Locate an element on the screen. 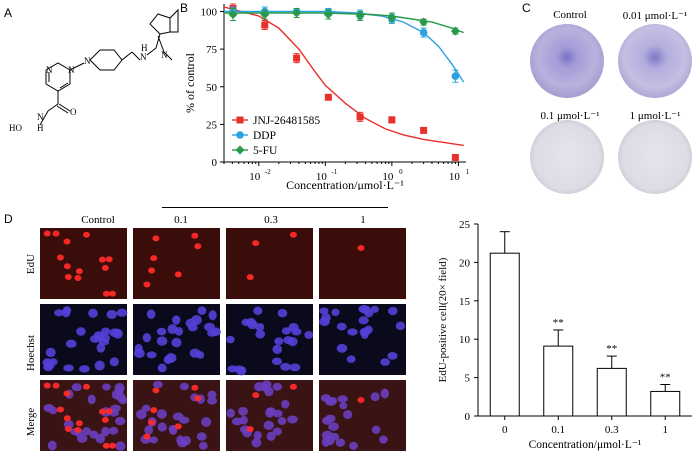  b-y-tick-label: 75 is located at coordinates (212, 50).